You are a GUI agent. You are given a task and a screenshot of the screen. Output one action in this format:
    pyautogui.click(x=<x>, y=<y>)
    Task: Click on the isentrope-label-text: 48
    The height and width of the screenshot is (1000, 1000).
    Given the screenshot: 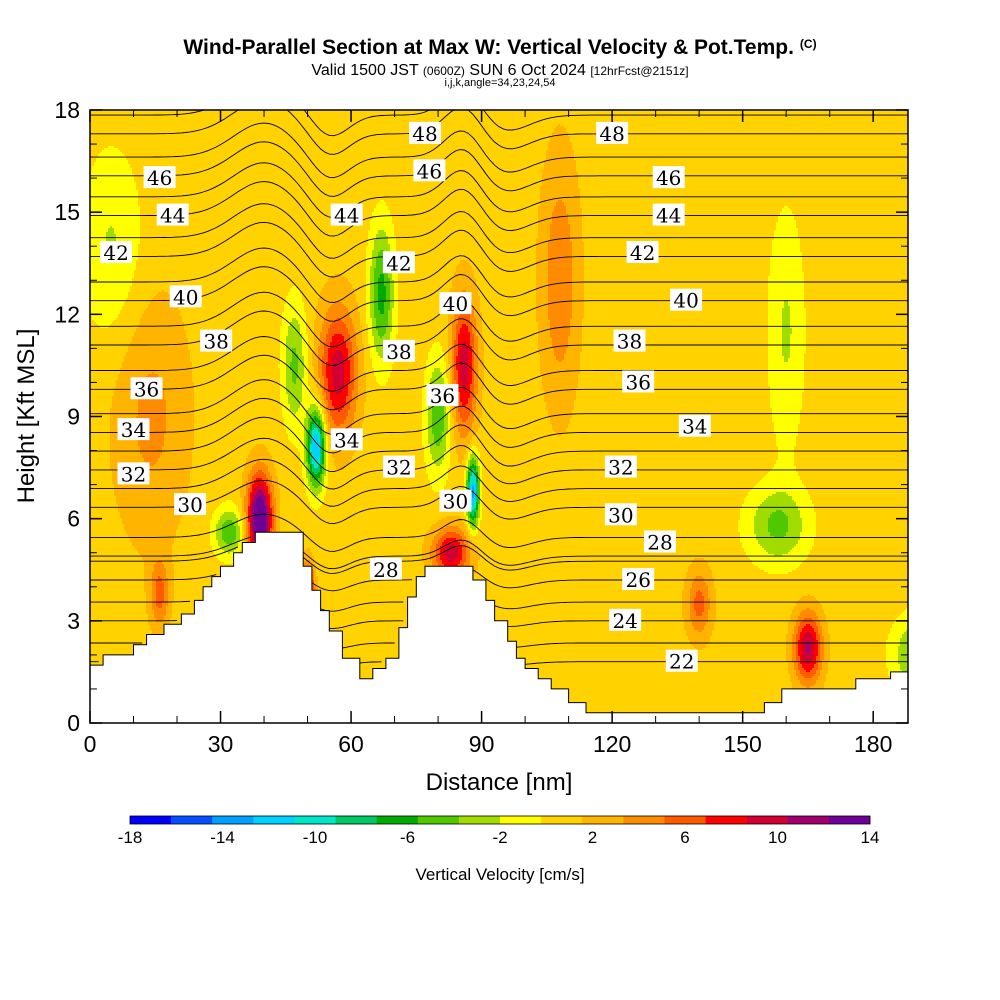 What is the action you would take?
    pyautogui.click(x=424, y=134)
    